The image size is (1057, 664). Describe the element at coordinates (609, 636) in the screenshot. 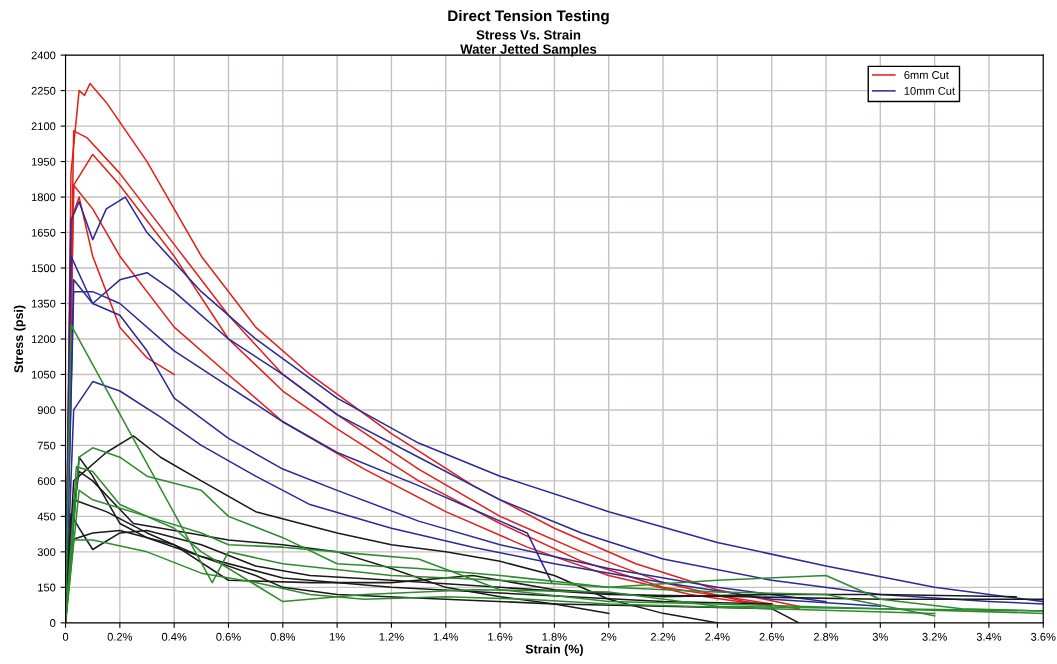

I see `x-tick-label: 2%` at that location.